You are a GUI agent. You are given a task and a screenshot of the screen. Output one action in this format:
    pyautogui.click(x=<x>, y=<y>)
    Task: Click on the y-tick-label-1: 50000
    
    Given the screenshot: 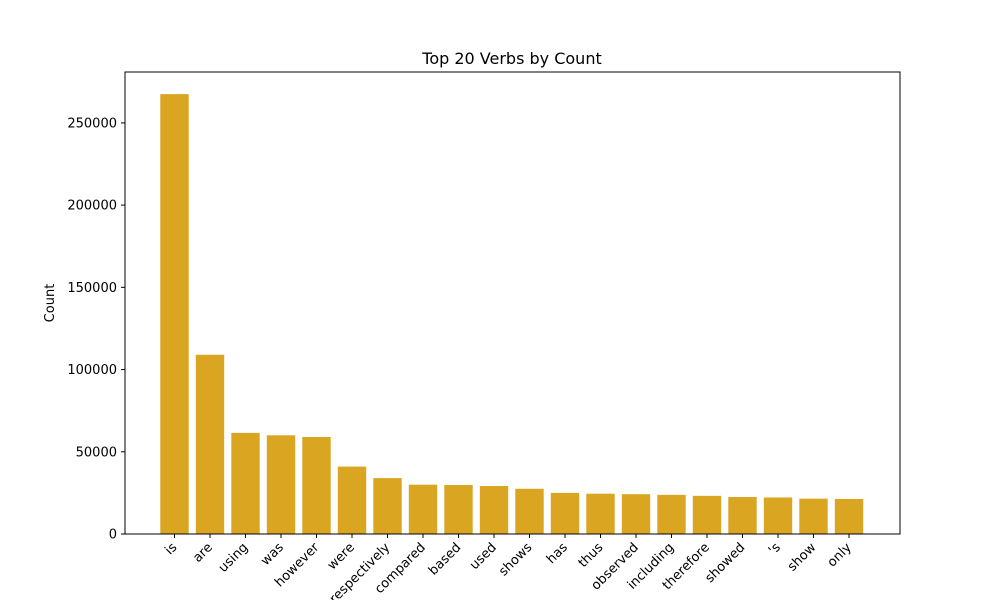 What is the action you would take?
    pyautogui.click(x=96, y=452)
    